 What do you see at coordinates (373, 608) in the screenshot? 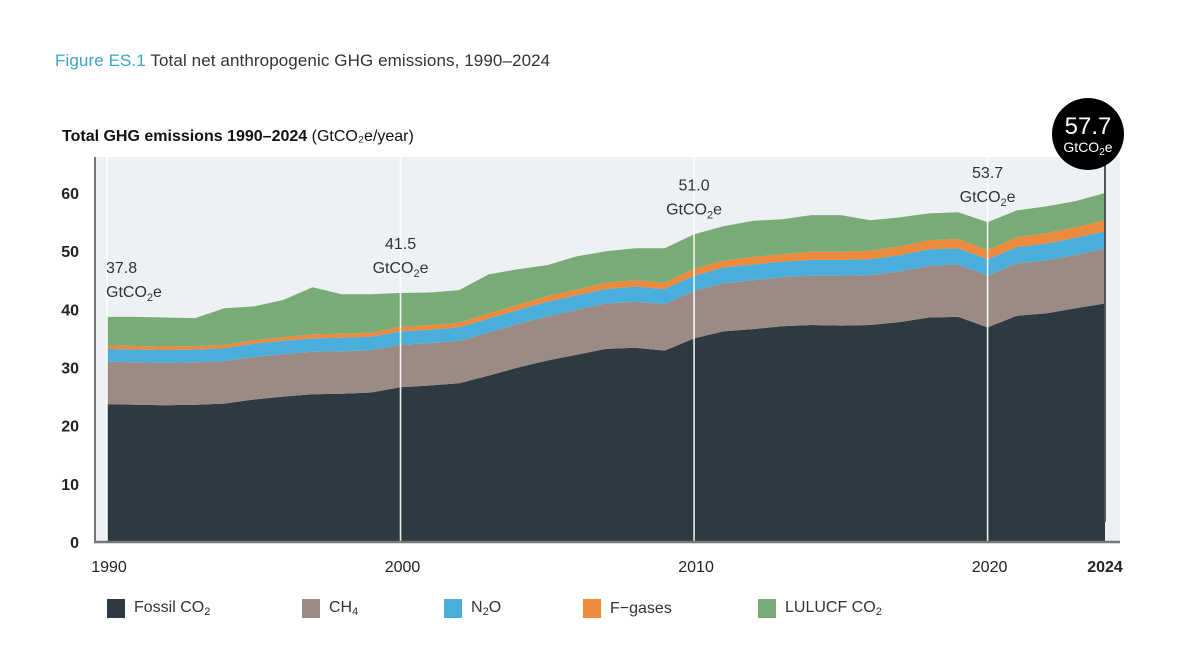
I see `legend-item: CH4` at bounding box center [373, 608].